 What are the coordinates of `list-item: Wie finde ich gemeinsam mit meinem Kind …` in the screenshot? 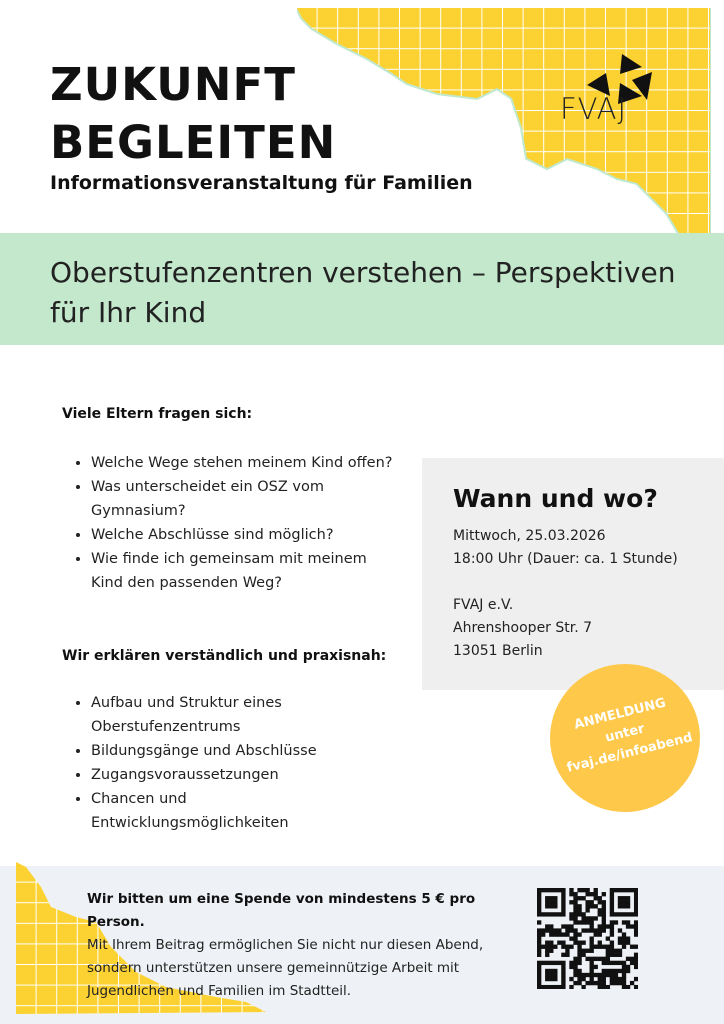 It's located at (242, 571).